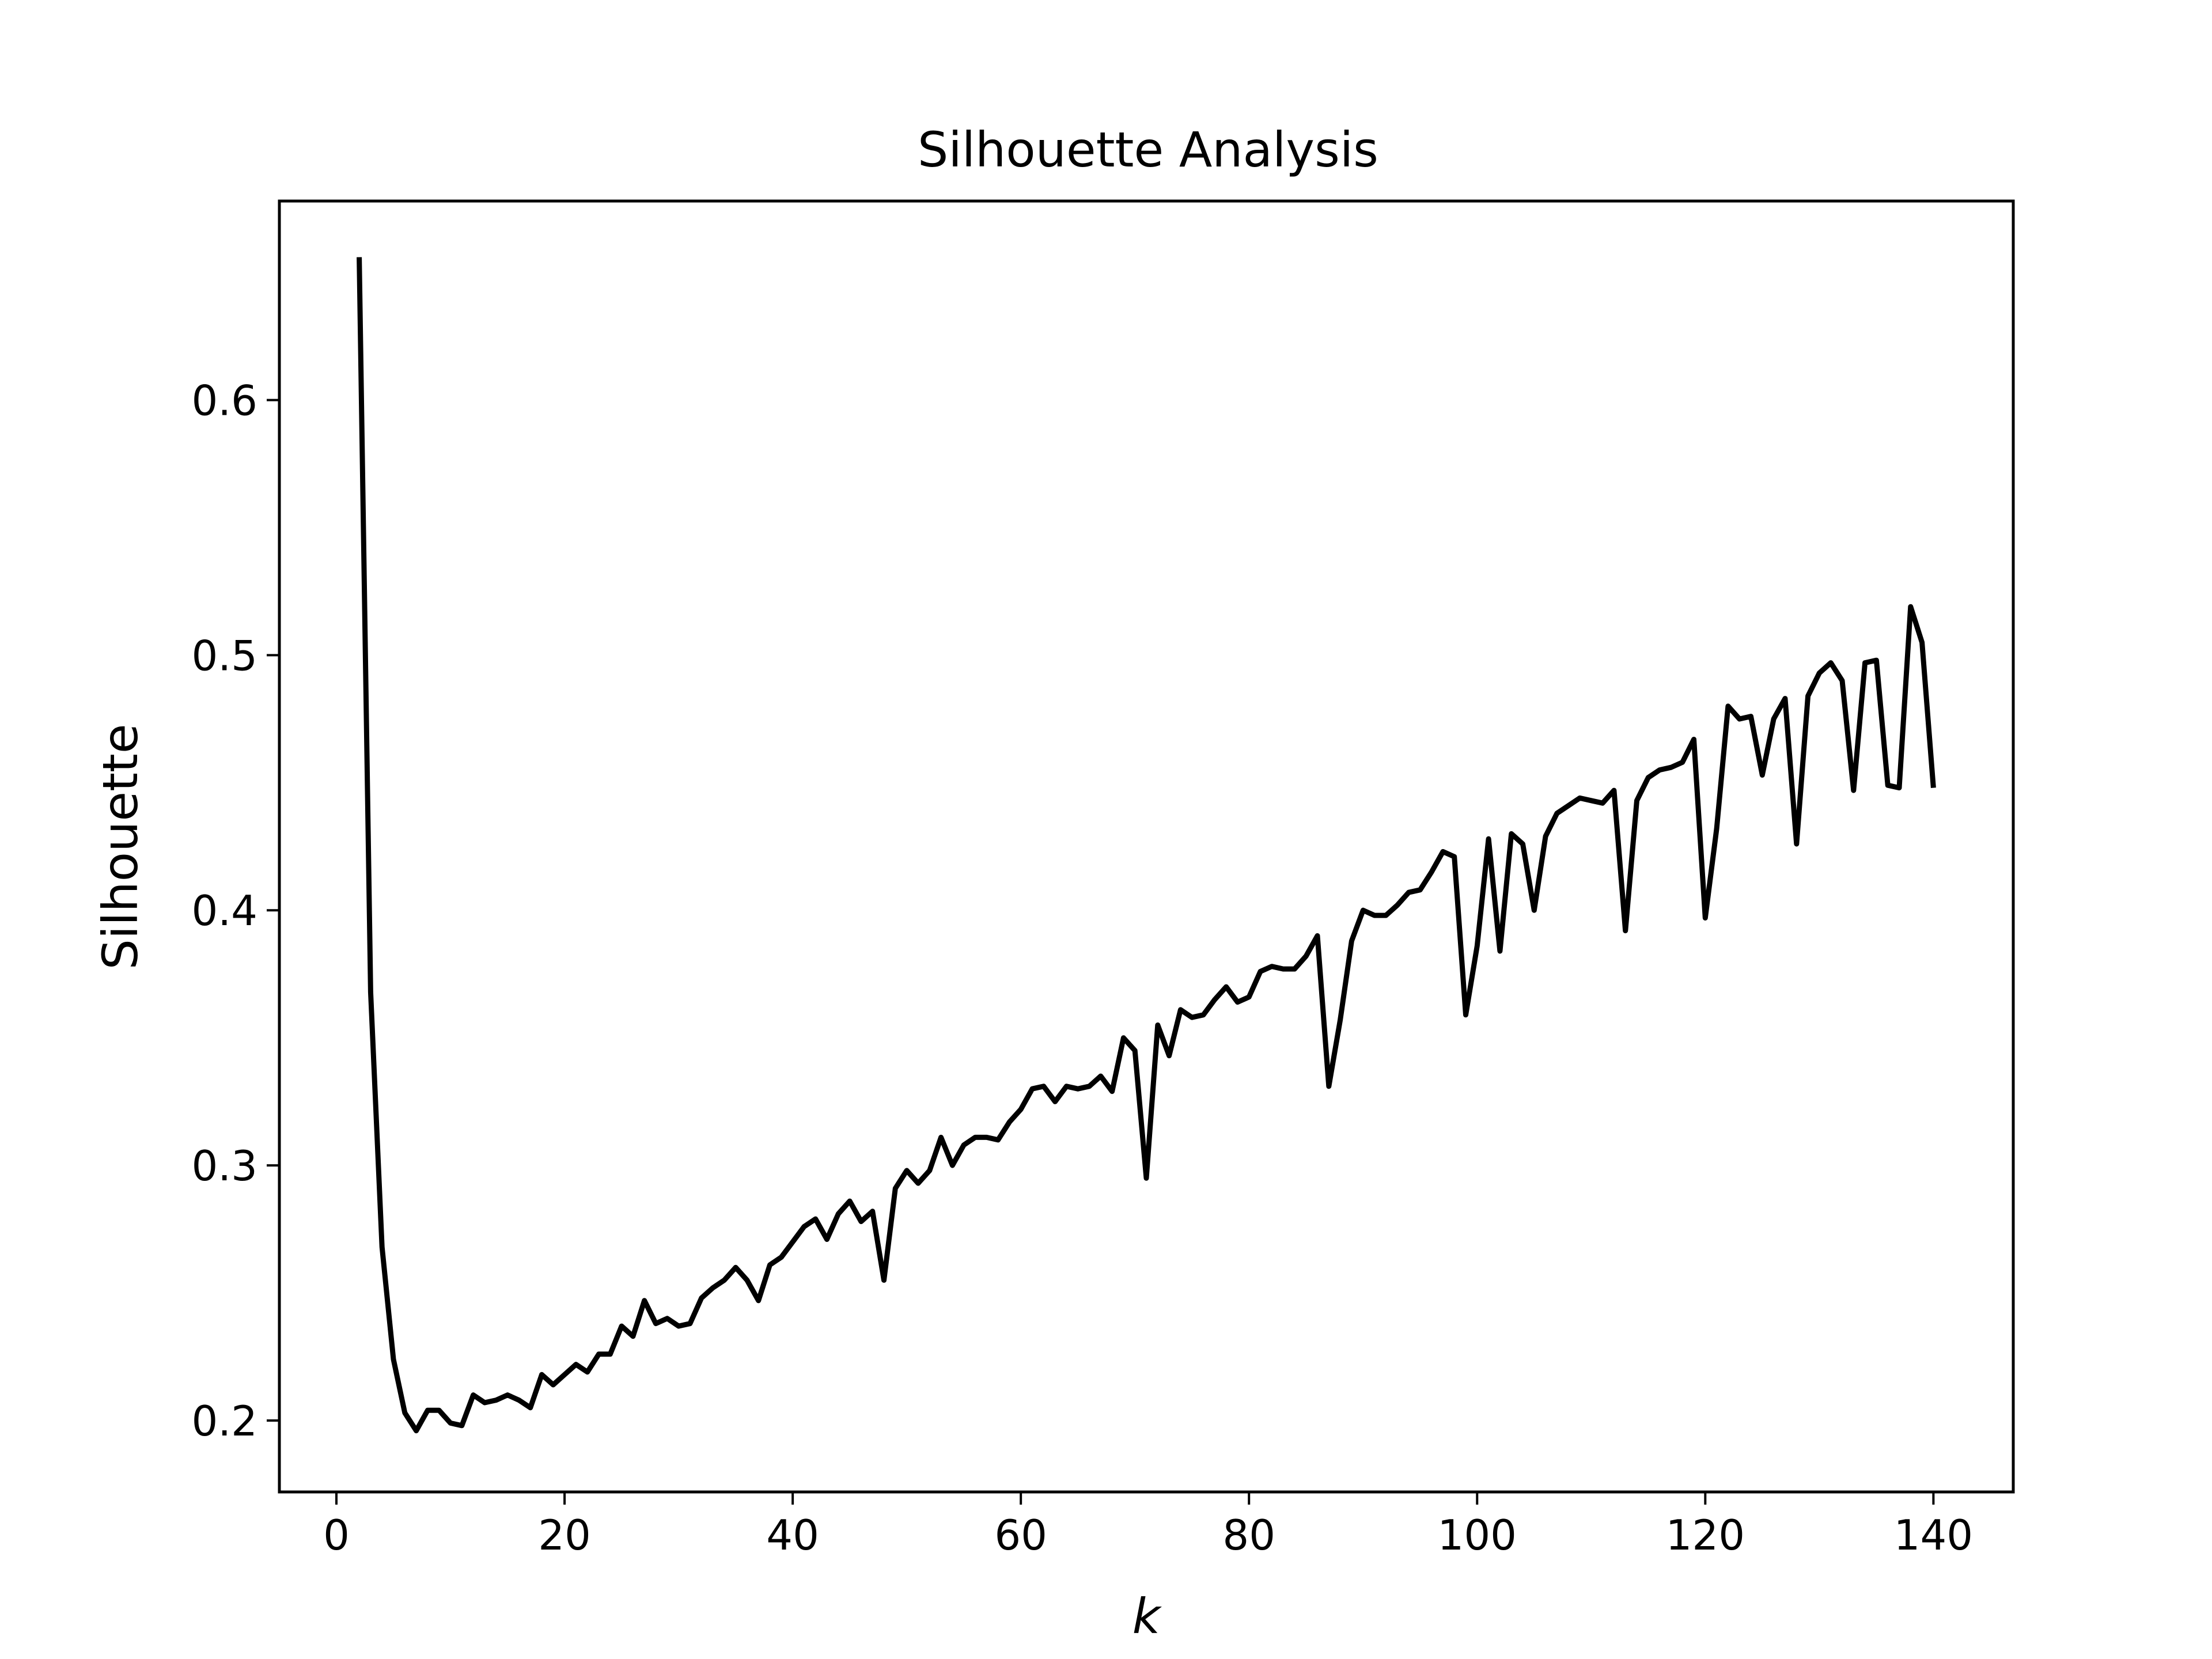 This screenshot has width=2212, height=1659. I want to click on y-tick-label: 0.6, so click(224, 400).